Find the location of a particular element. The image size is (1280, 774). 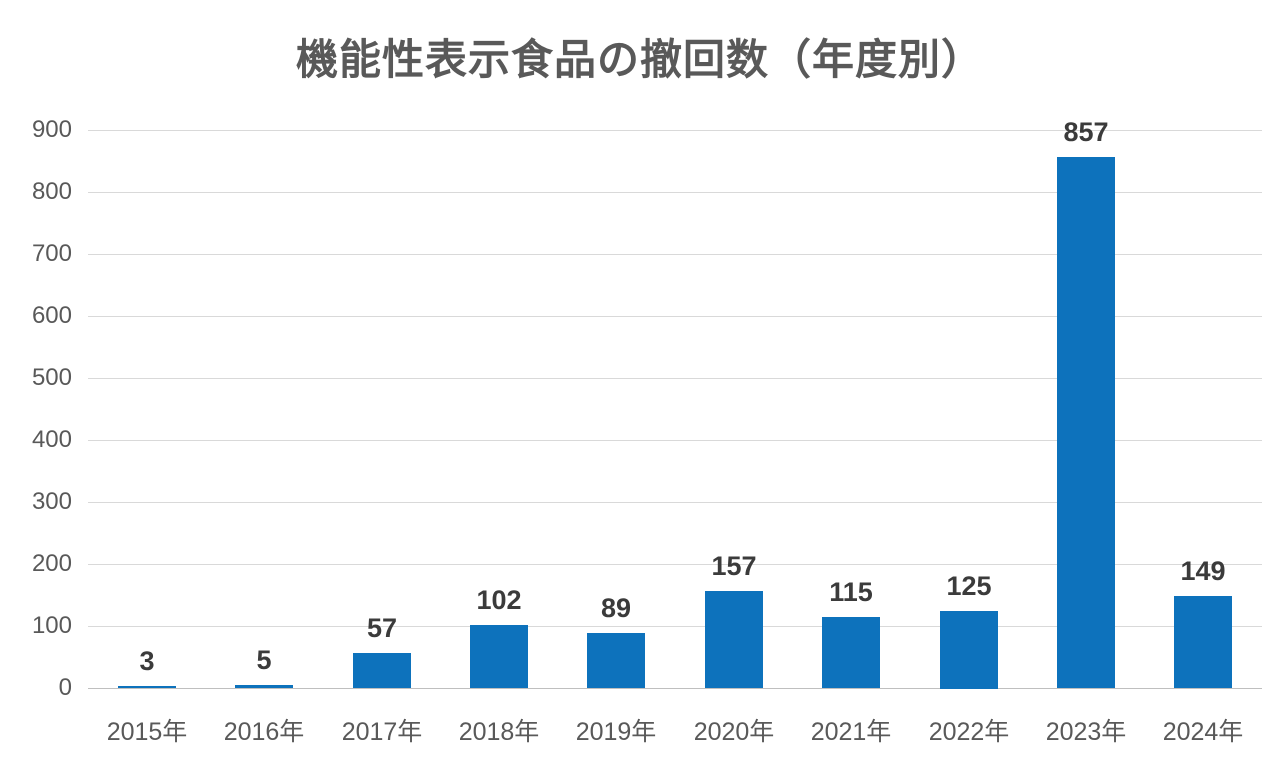

bar-2019年 is located at coordinates (616, 660).